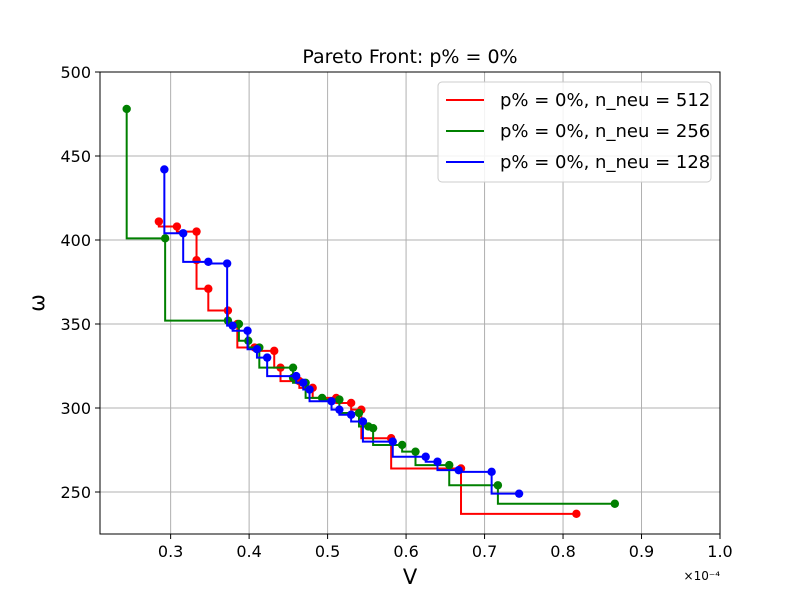 This screenshot has height=604, width=800. Describe the element at coordinates (75, 240) in the screenshot. I see `y-tick-label: 400` at that location.